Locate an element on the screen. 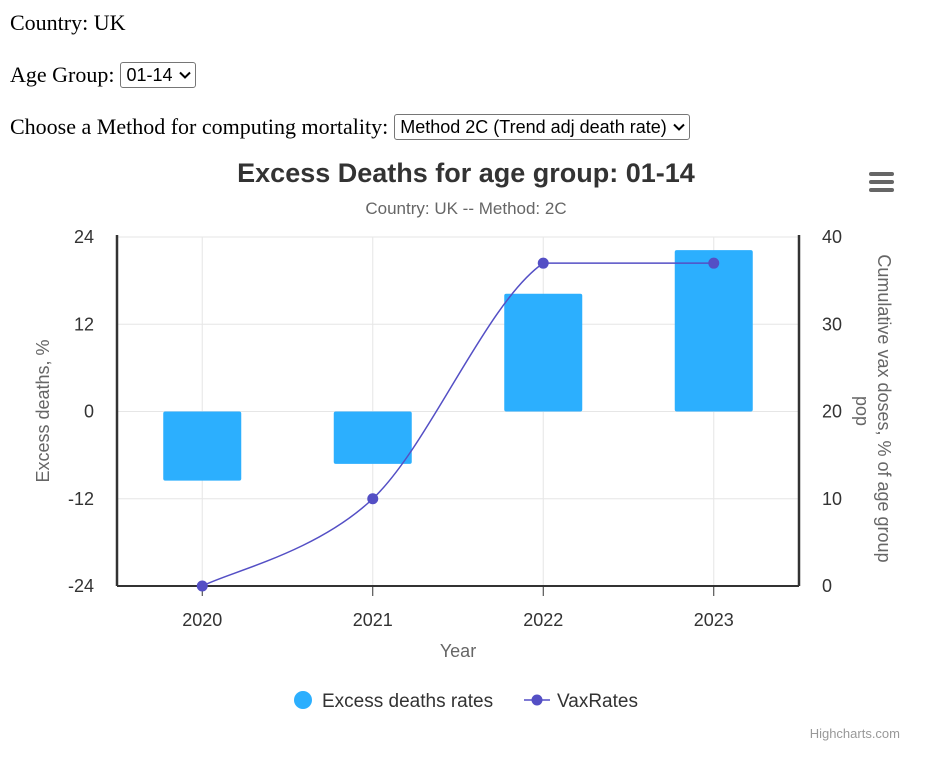 Image resolution: width=930 pixels, height=759 pixels. y2-axis-title: Cumulative vax doses, % of age group pop is located at coordinates (873, 410).